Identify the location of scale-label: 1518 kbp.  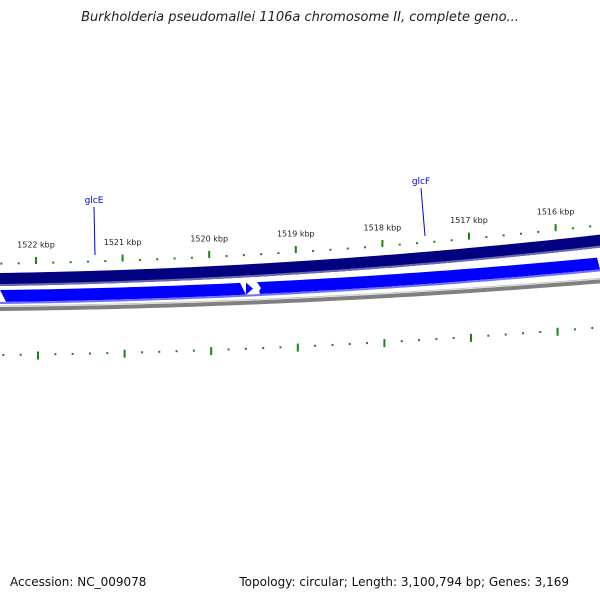
(383, 227).